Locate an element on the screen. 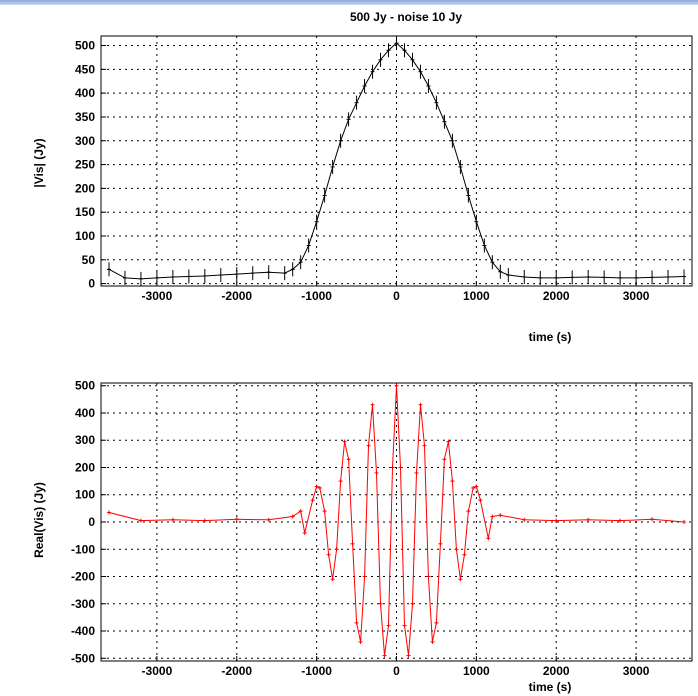  y-tick-label: 350 is located at coordinates (85, 117).